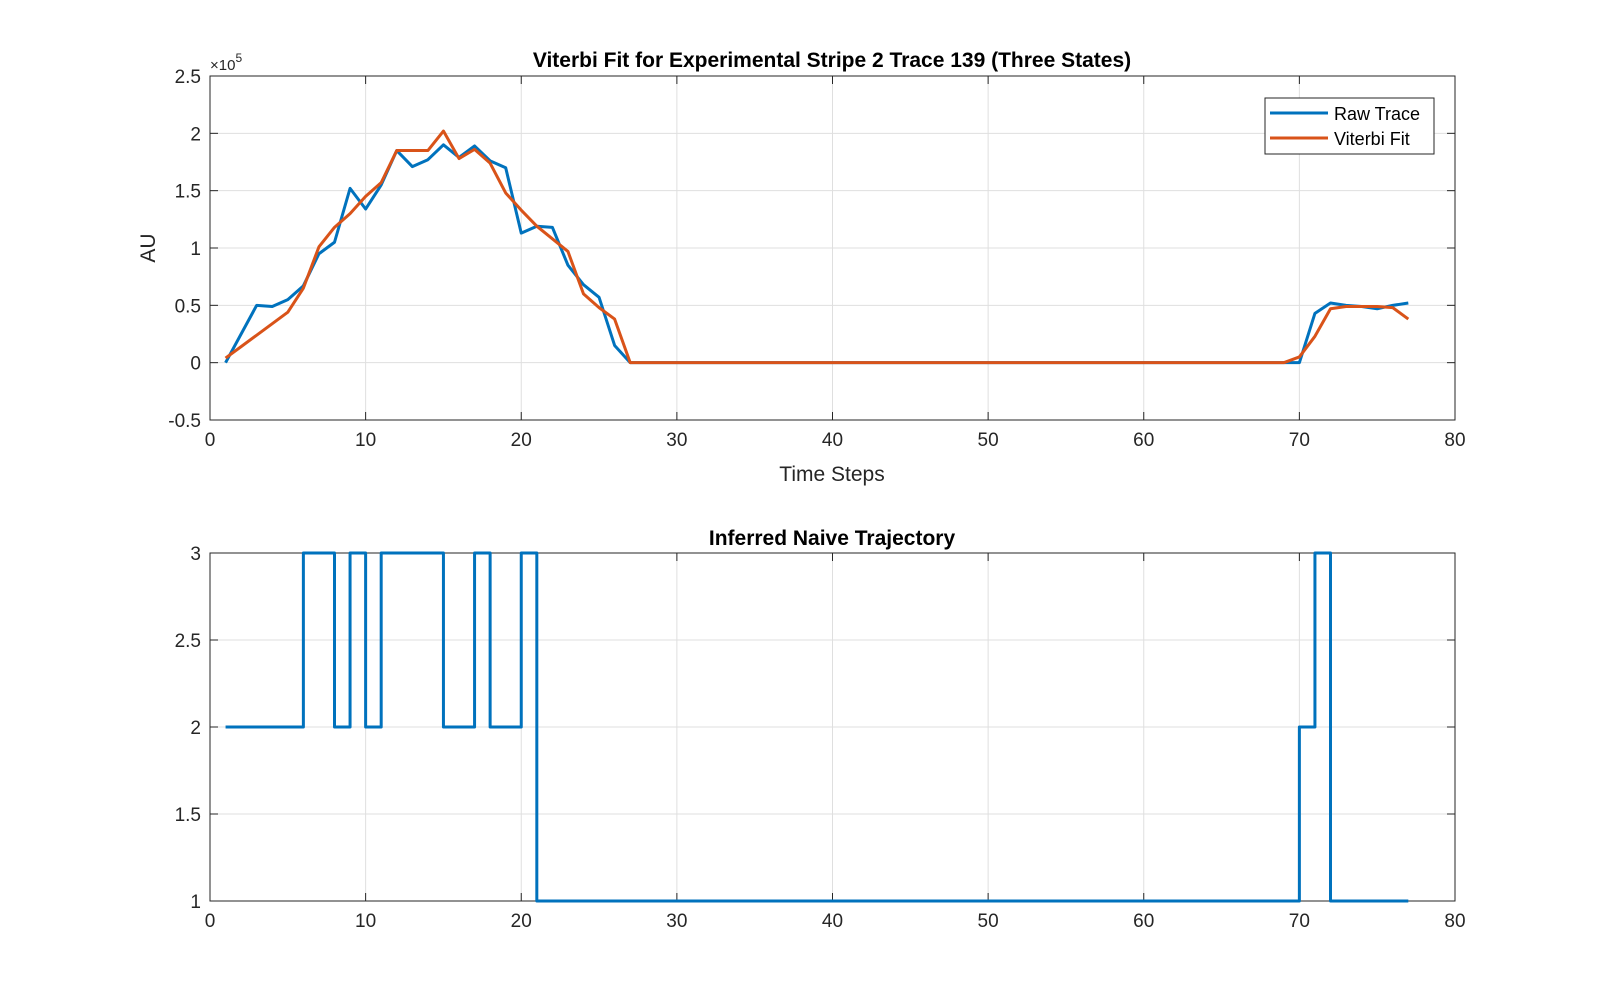 The image size is (1601, 1008). I want to click on y-tick-label: -0.5, so click(184, 421).